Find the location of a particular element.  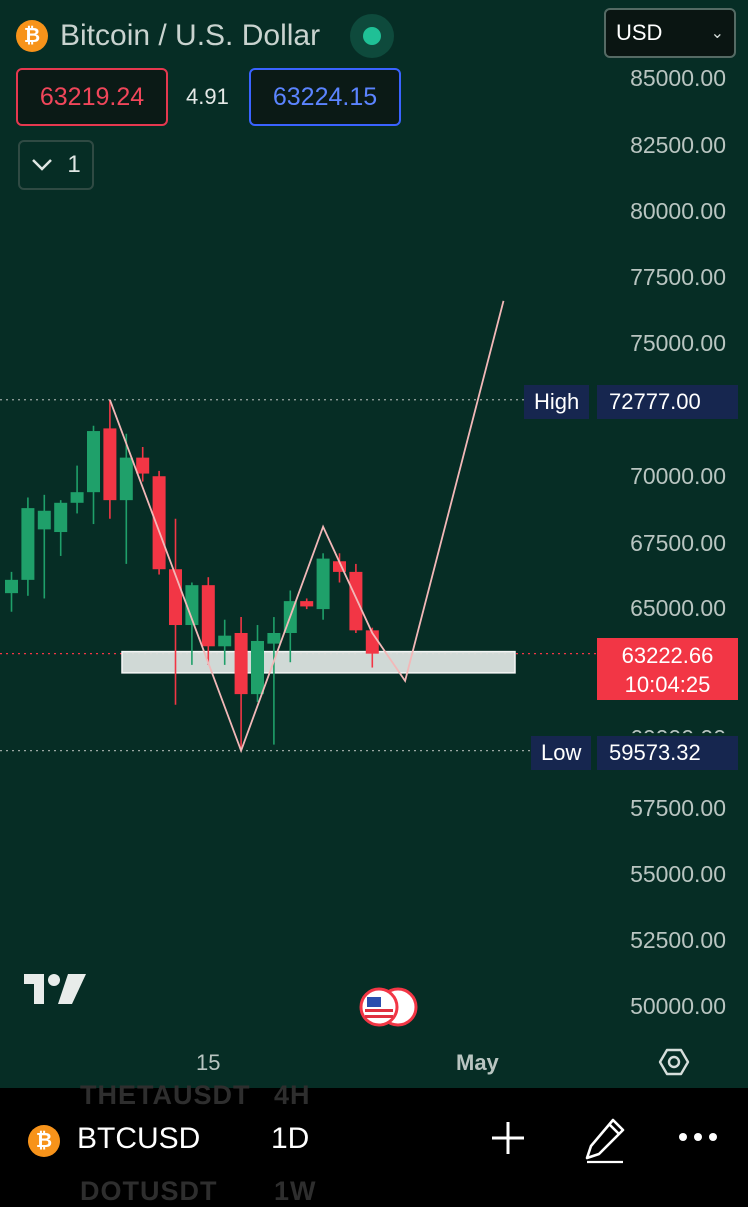

ghost-interval: 4H is located at coordinates (292, 1095).